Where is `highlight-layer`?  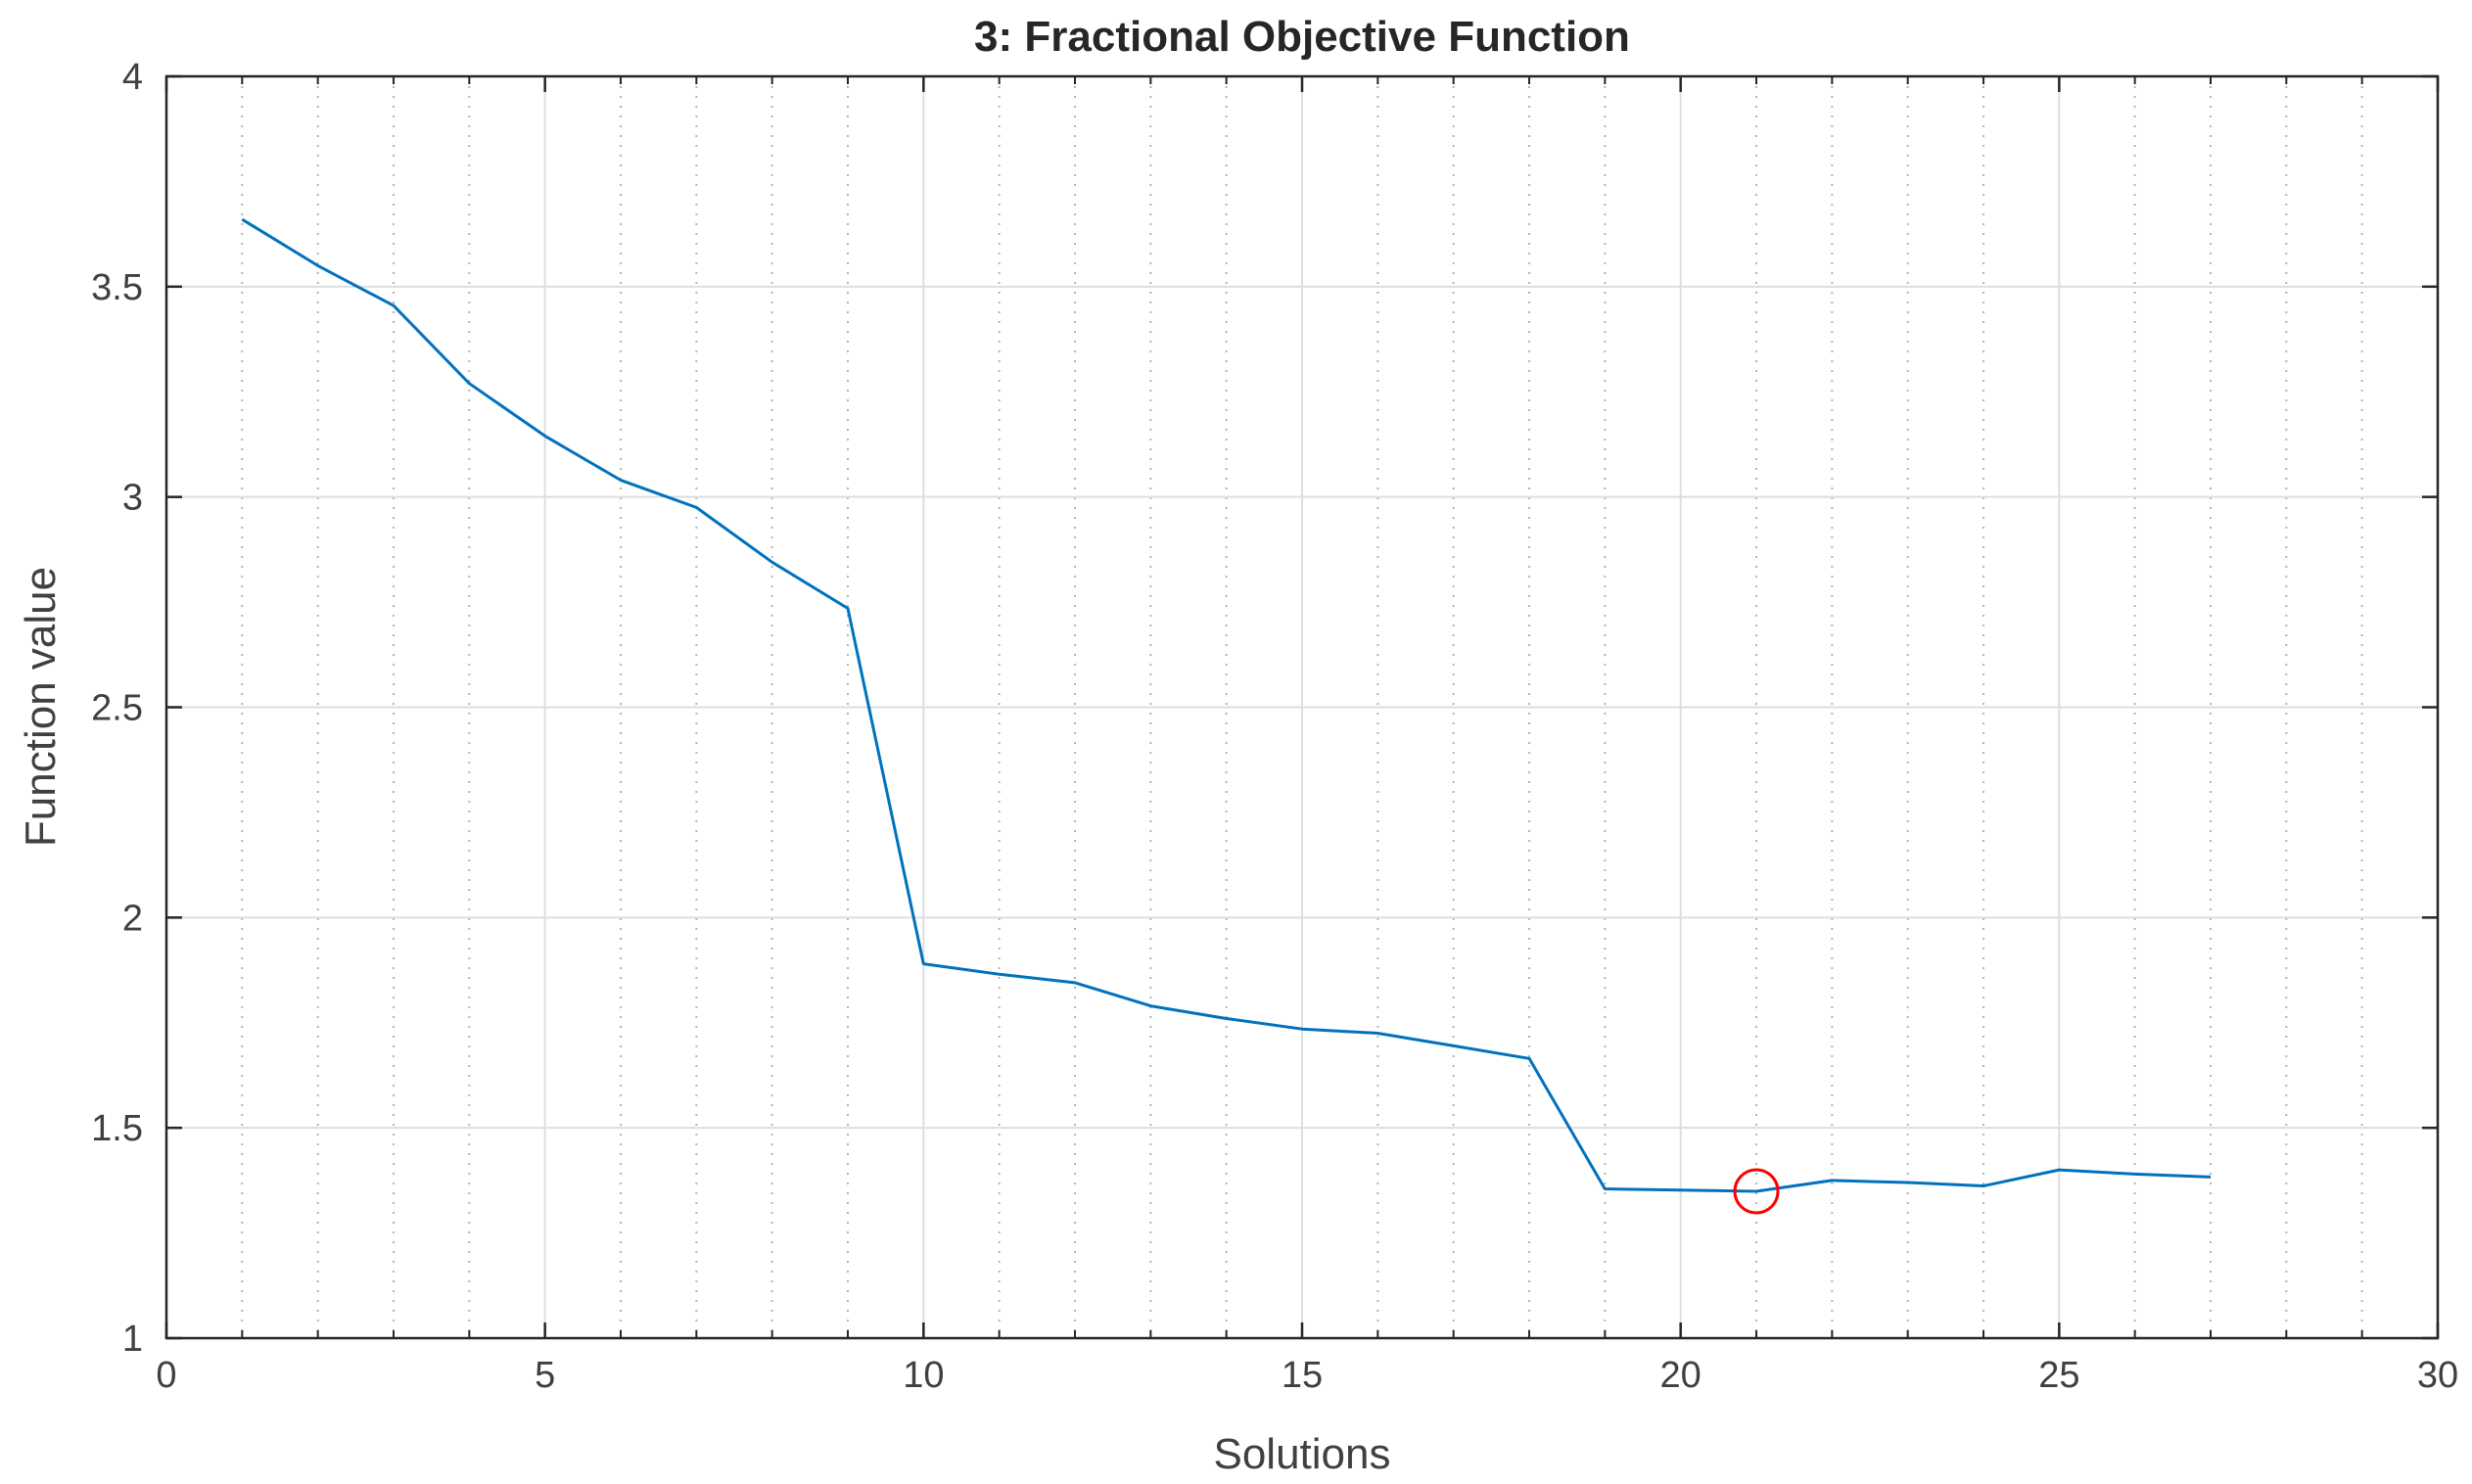 highlight-layer is located at coordinates (1756, 1191).